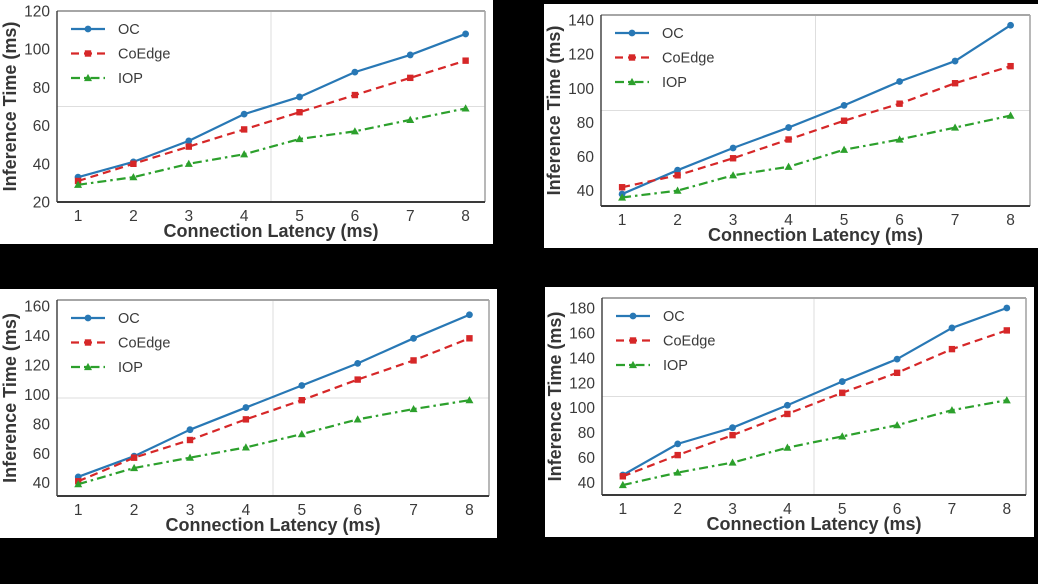  I want to click on svg-text: 6, so click(899, 220).